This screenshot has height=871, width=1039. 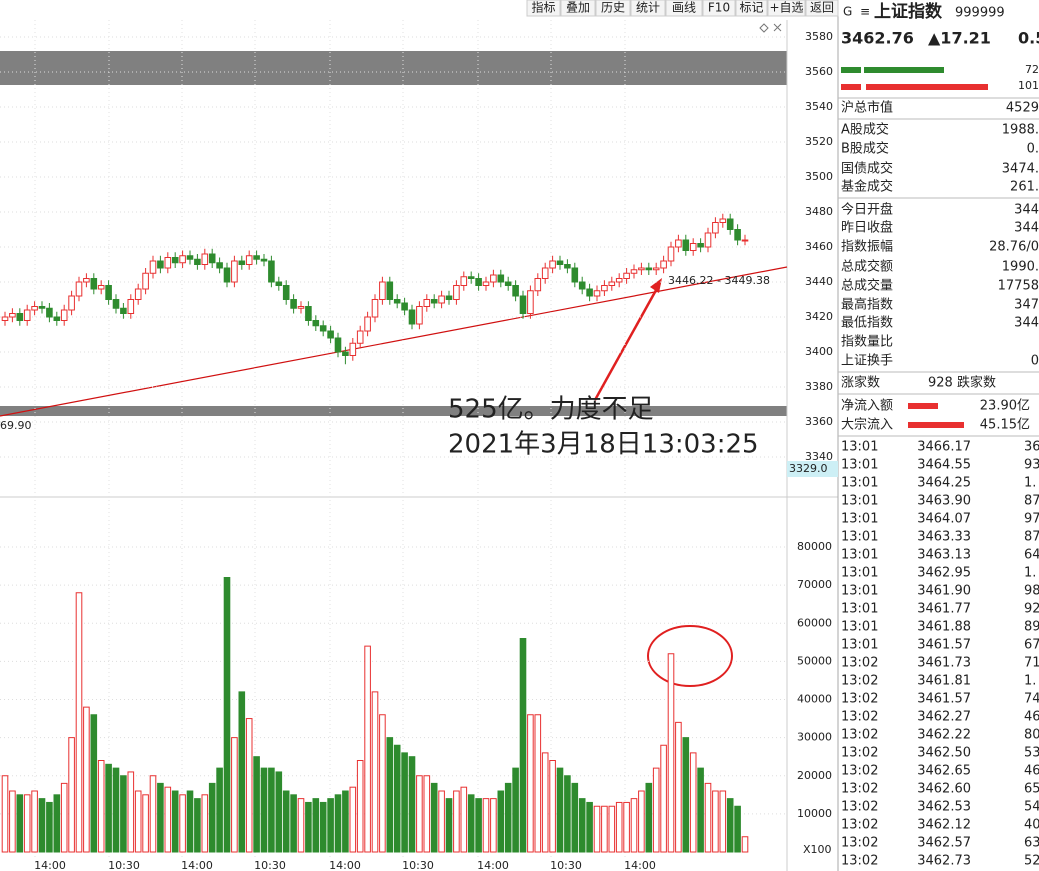 I want to click on toolbar-label: 统计, so click(x=648, y=8).